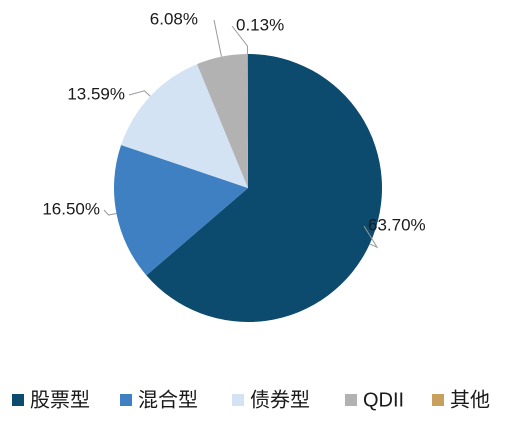 This screenshot has height=423, width=510. Describe the element at coordinates (174, 18) in the screenshot. I see `data-label: 6.08%` at that location.